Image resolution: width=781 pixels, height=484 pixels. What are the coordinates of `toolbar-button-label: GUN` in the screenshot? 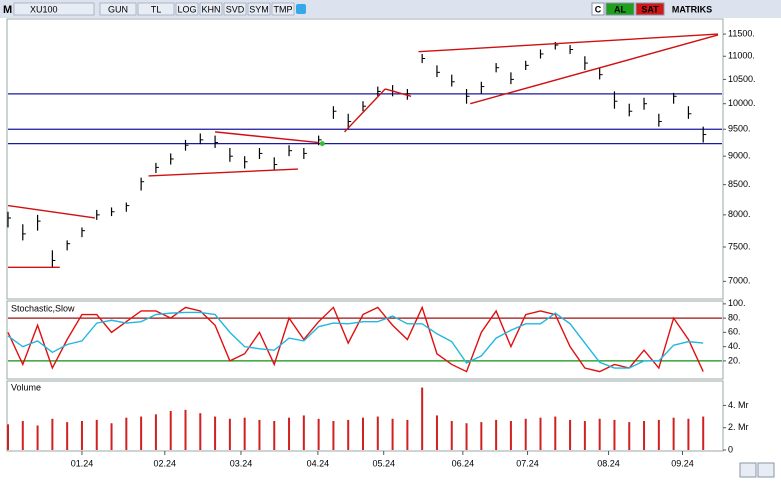 It's located at (118, 9).